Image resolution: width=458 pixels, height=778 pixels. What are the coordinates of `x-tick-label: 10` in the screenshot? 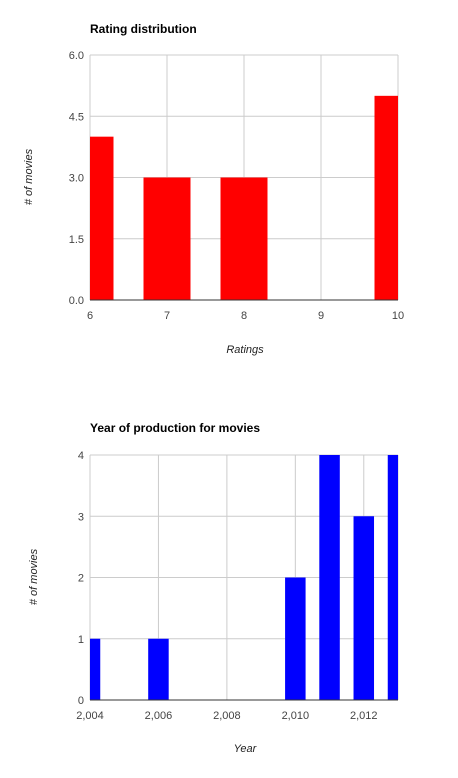 It's located at (398, 316).